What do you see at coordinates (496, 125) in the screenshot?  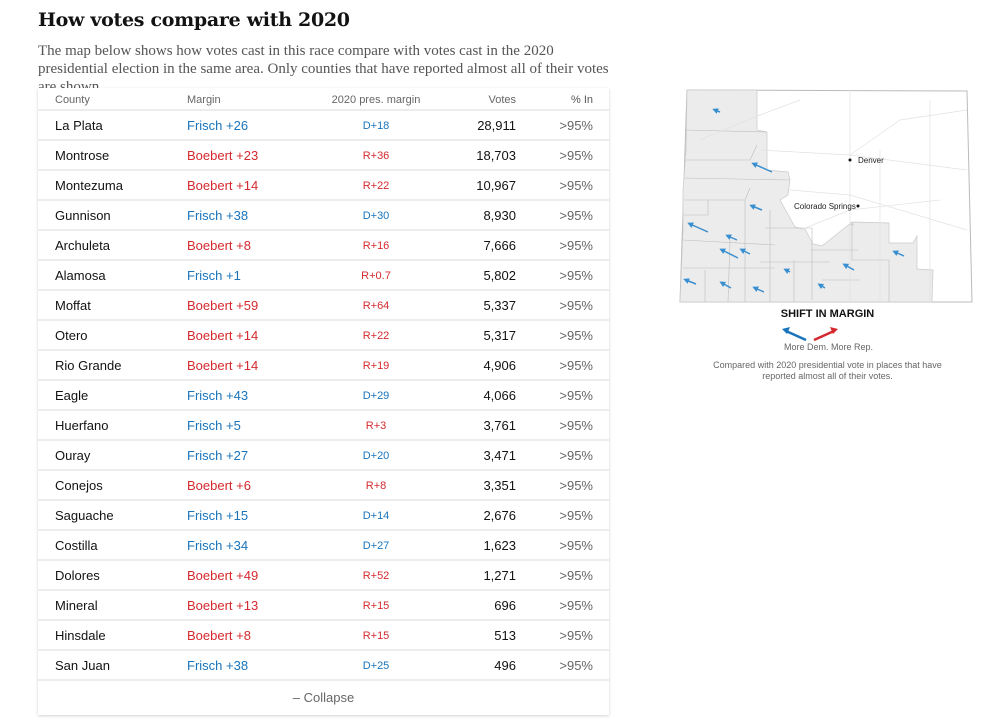 I see `votes: 28,911` at bounding box center [496, 125].